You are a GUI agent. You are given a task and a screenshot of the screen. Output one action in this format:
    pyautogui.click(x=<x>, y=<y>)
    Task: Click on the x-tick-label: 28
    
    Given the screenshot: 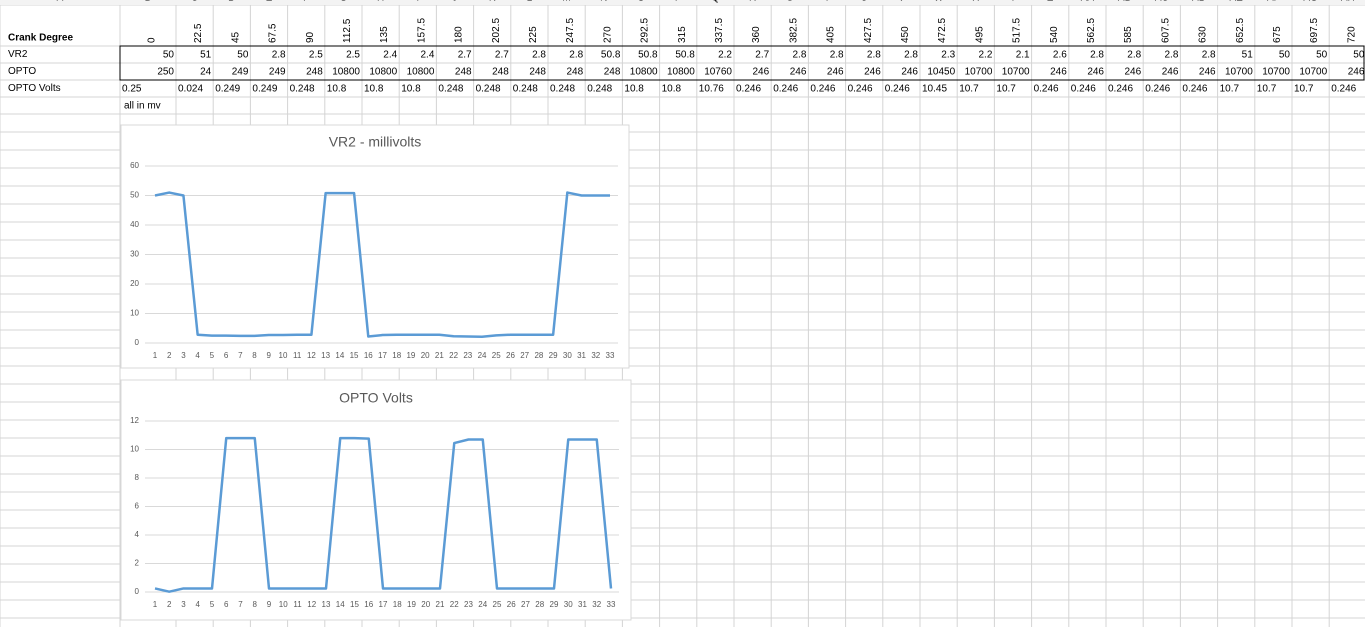 What is the action you would take?
    pyautogui.click(x=539, y=604)
    